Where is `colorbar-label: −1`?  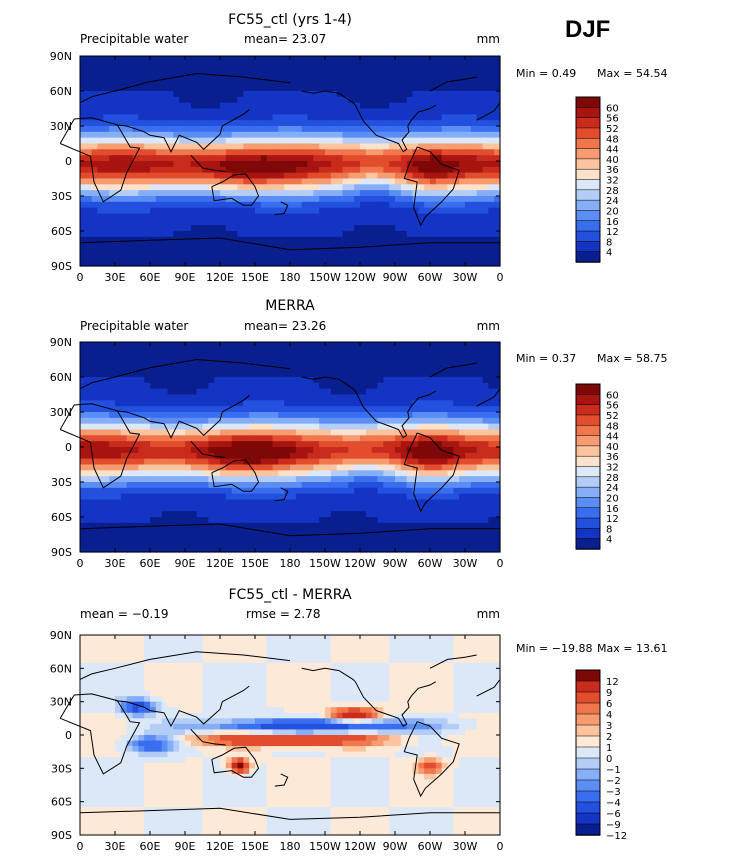 colorbar-label: −1 is located at coordinates (613, 770).